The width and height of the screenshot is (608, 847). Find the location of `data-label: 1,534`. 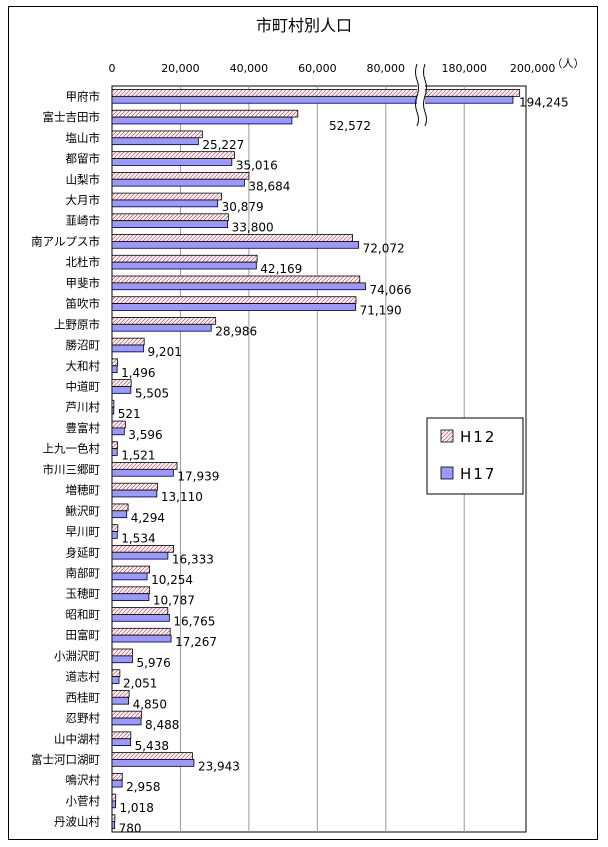

data-label: 1,534 is located at coordinates (138, 539).